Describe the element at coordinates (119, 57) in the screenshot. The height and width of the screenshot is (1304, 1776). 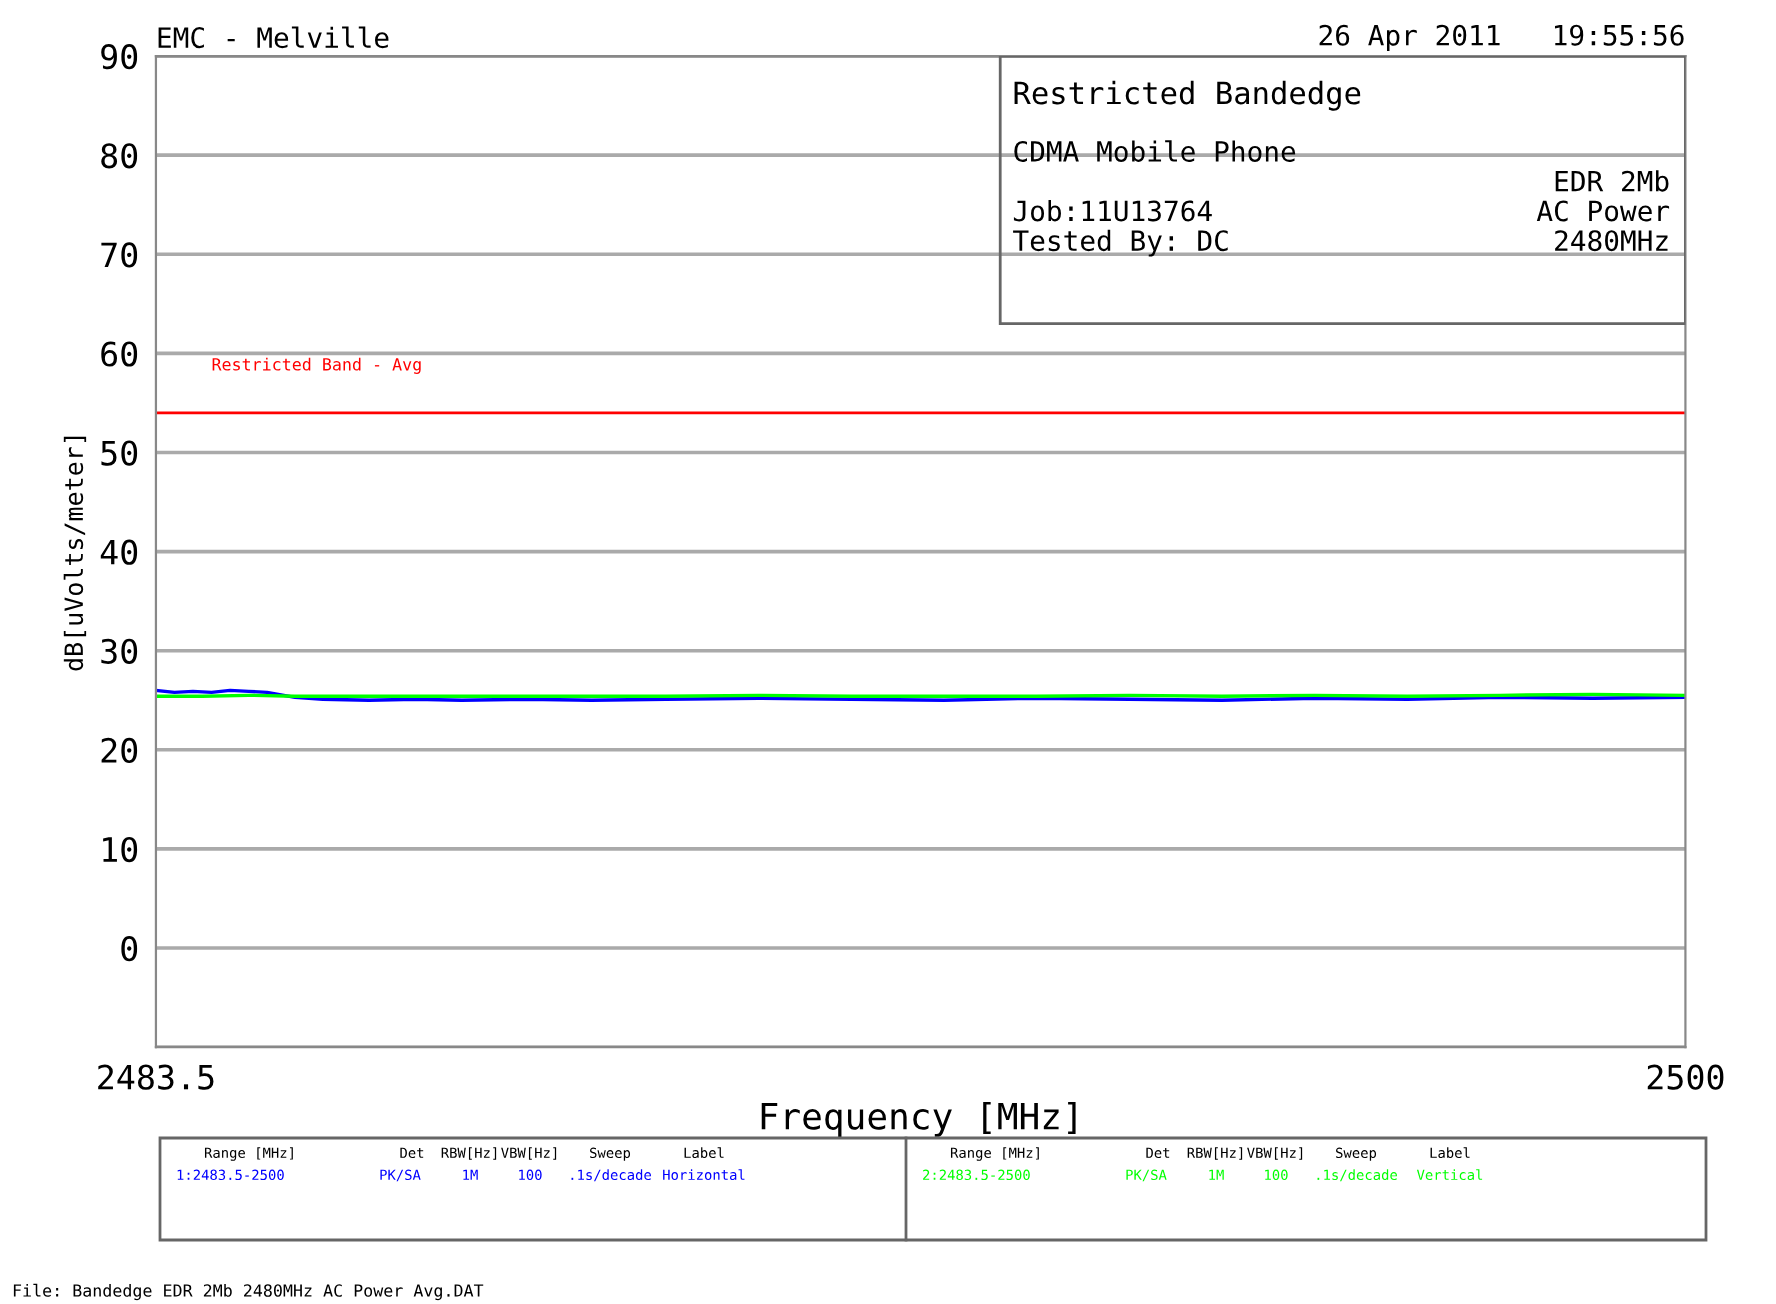
I see `y-tick-label: 90` at that location.